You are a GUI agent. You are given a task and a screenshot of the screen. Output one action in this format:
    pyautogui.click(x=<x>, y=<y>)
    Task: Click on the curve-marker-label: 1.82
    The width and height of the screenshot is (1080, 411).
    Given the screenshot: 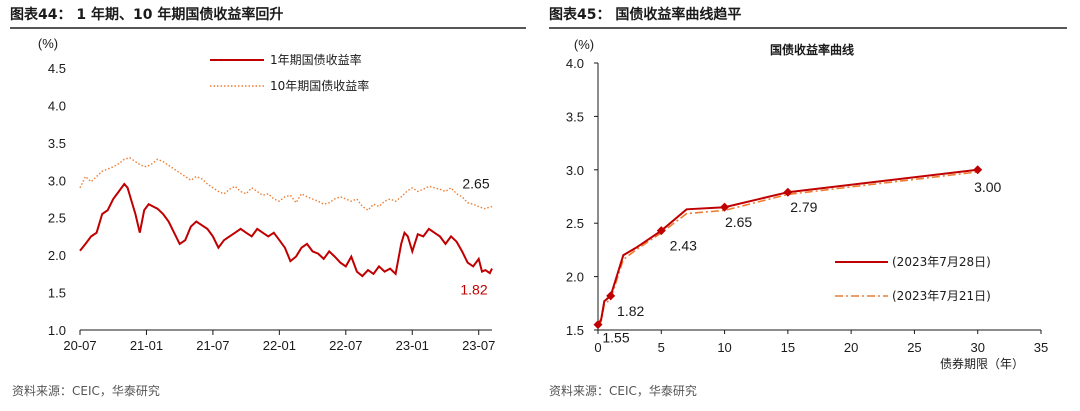 What is the action you would take?
    pyautogui.click(x=630, y=311)
    